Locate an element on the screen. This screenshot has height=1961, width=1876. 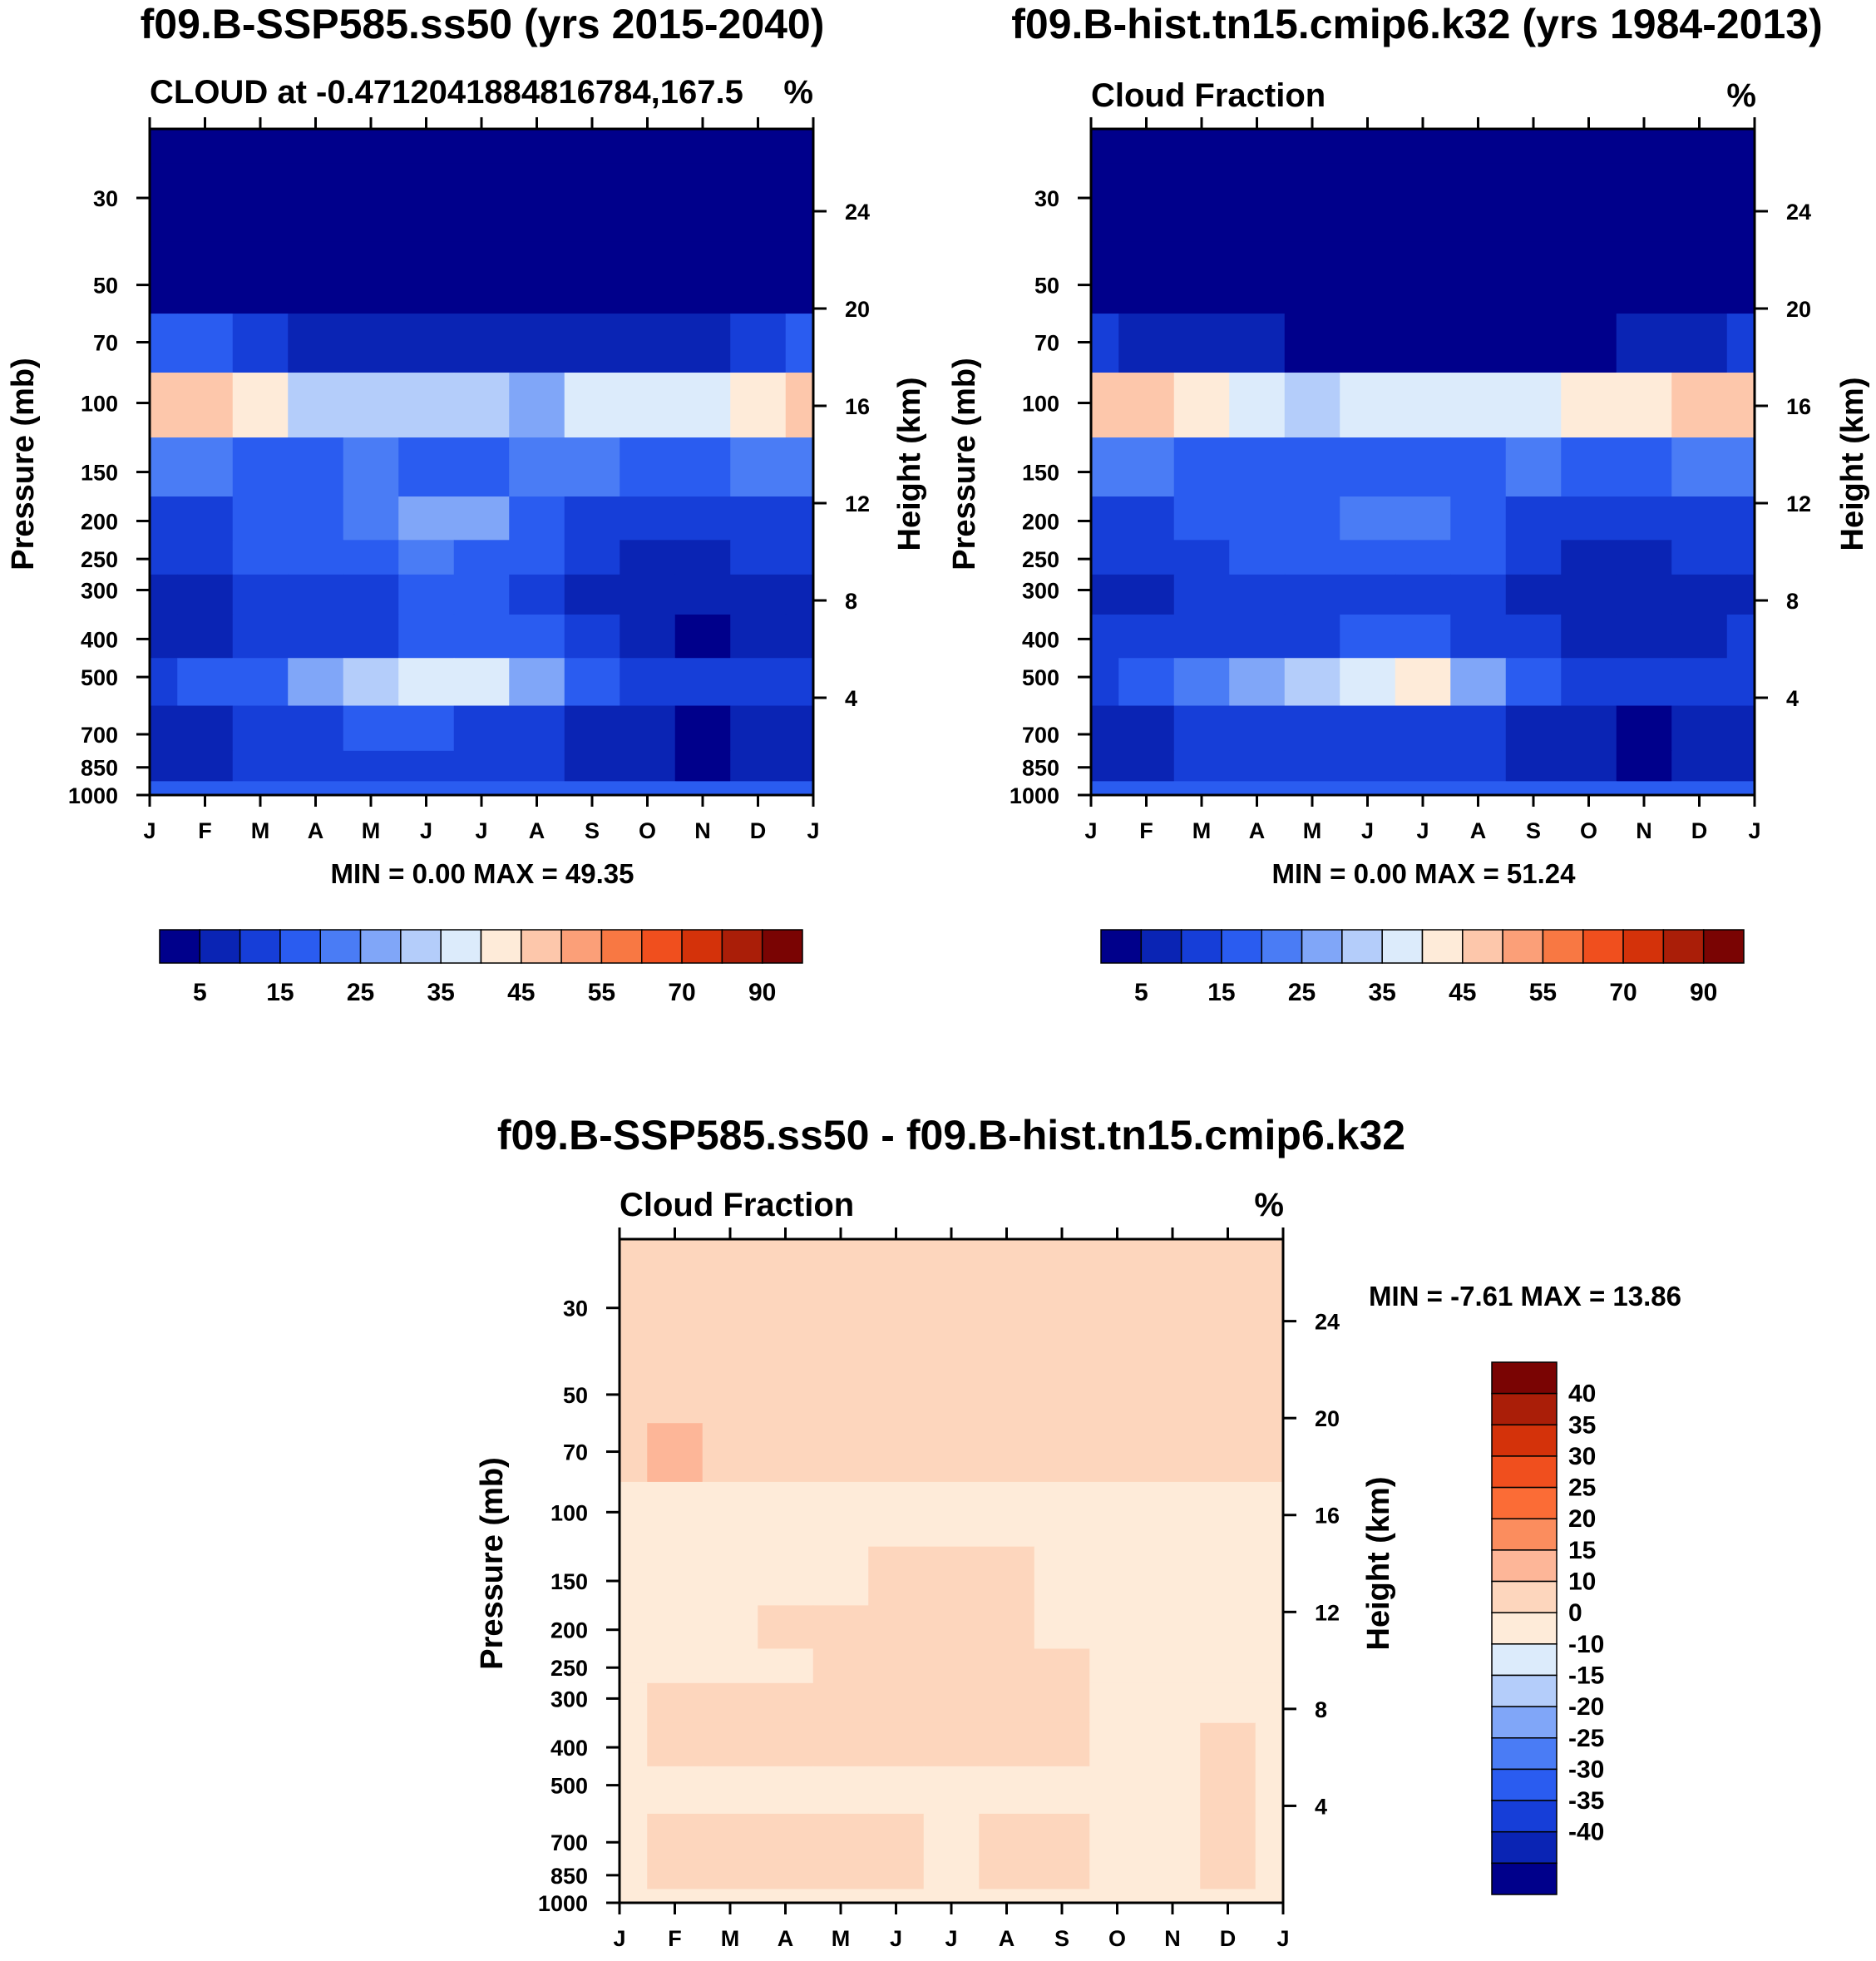
x-tick-label: A is located at coordinates (316, 830).